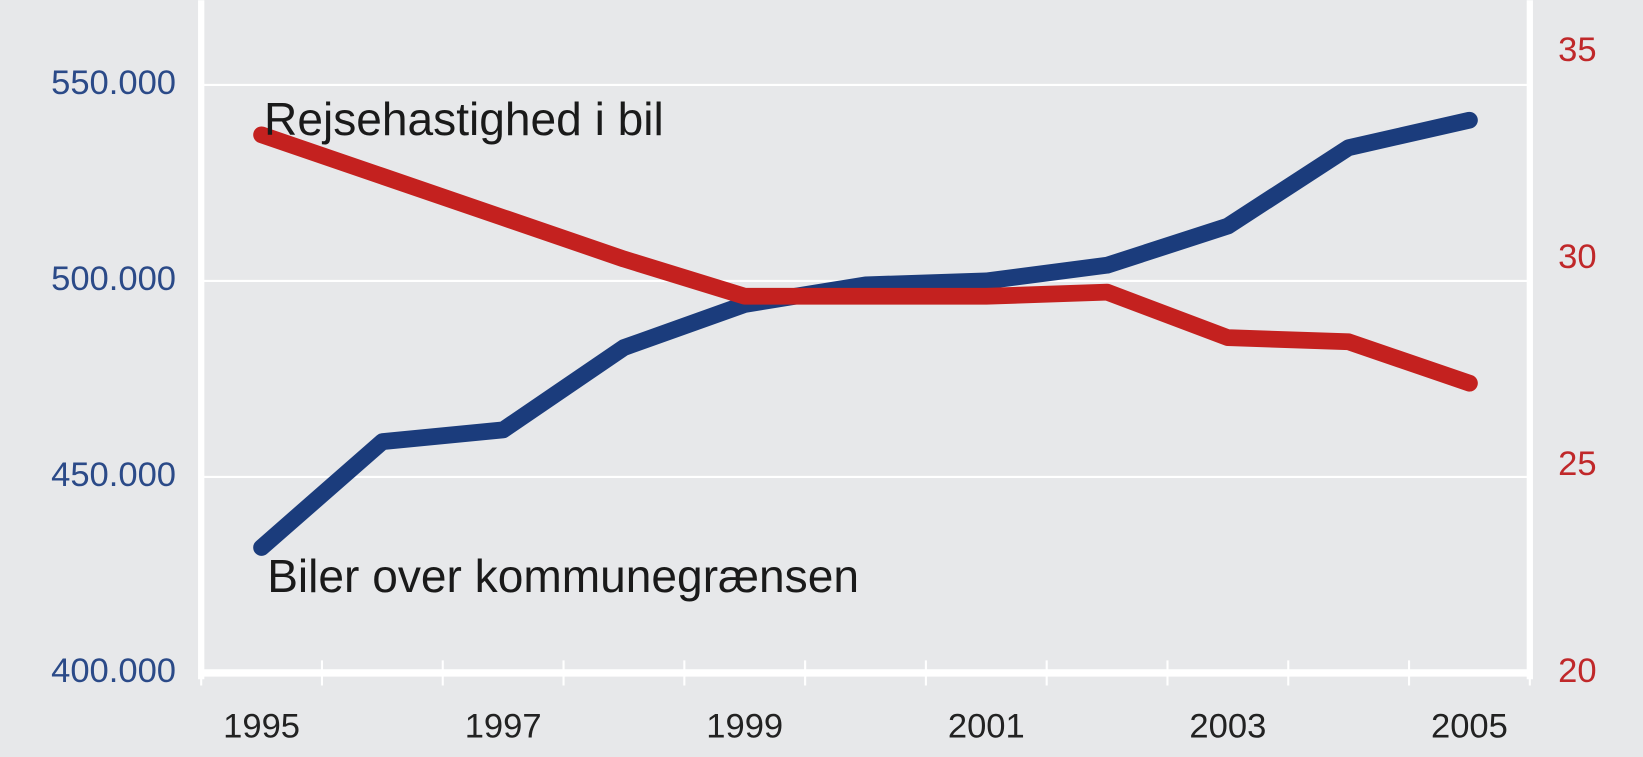  What do you see at coordinates (563, 576) in the screenshot?
I see `series-label: Biler over kommunegrænsen` at bounding box center [563, 576].